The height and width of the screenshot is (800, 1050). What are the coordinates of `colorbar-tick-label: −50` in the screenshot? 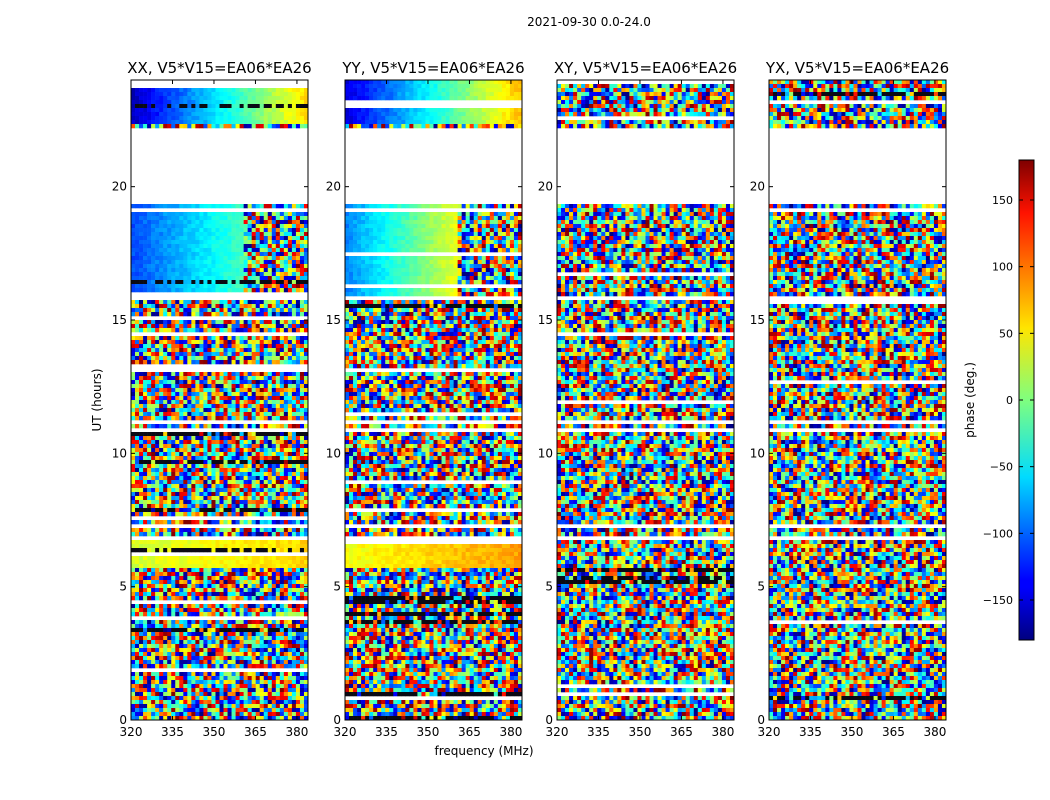 It's located at (1001, 467).